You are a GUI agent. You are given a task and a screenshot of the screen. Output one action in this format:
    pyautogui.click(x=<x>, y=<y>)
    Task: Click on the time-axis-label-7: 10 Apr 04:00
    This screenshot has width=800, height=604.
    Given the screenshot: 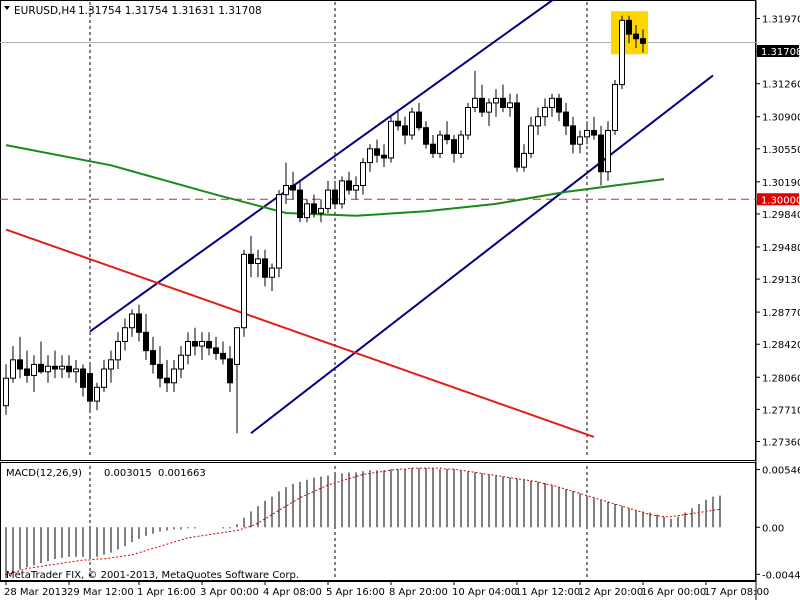 What is the action you would take?
    pyautogui.click(x=484, y=592)
    